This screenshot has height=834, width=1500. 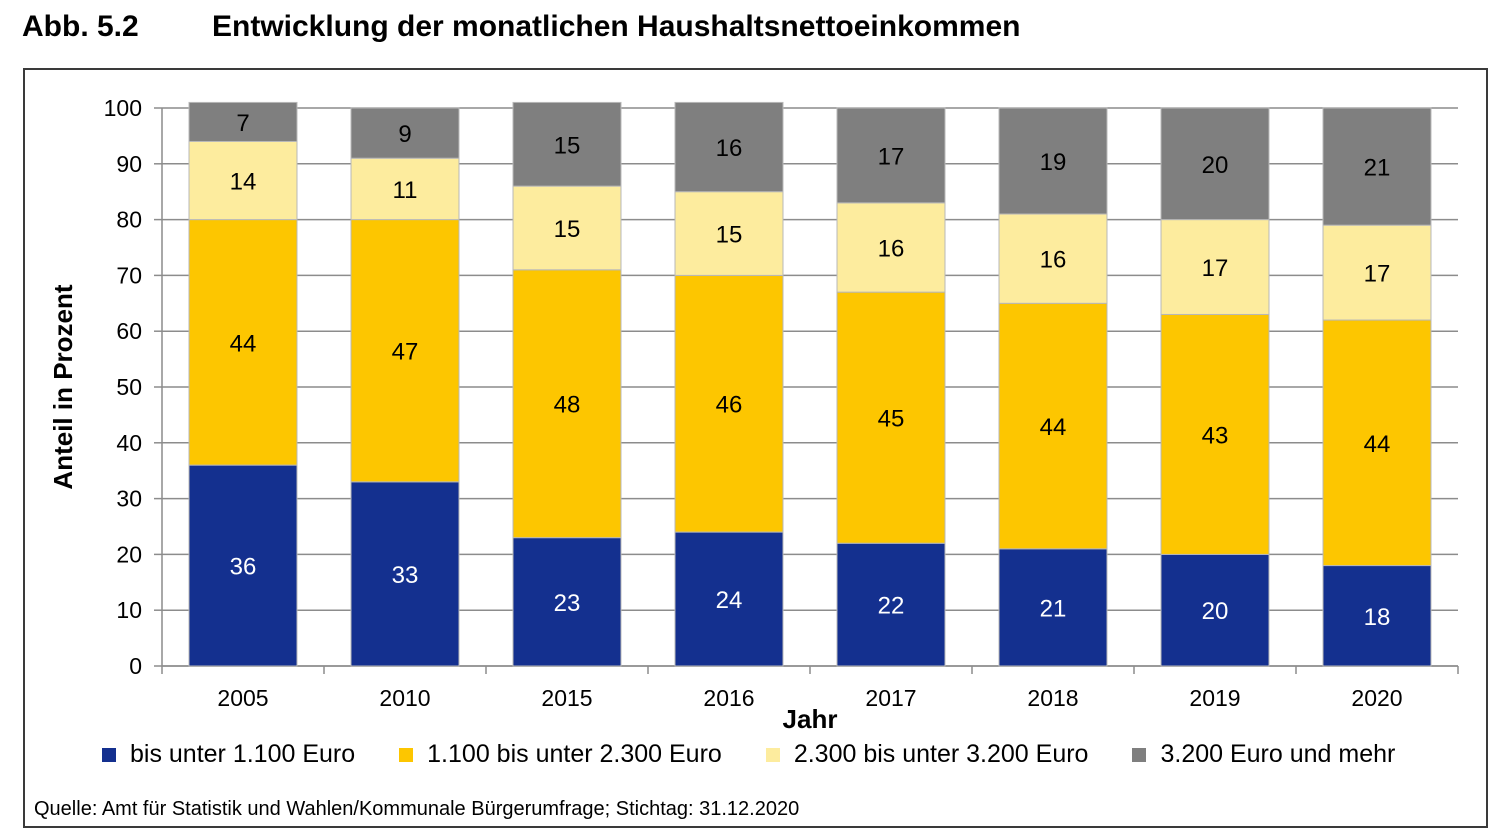 I want to click on y-tick-label: 40, so click(x=129, y=443).